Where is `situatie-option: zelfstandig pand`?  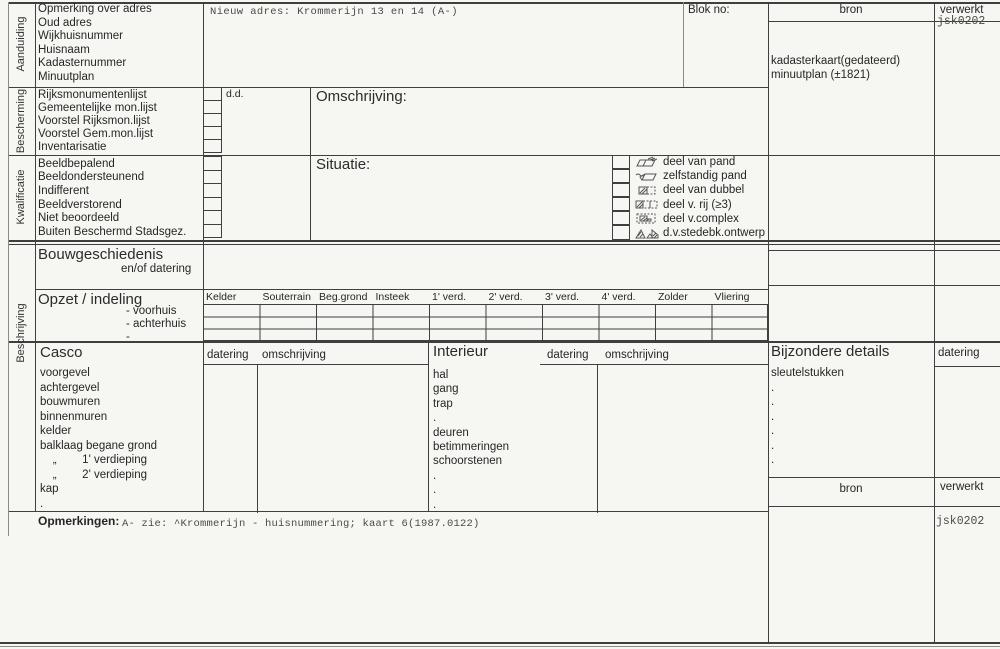
situatie-option: zelfstandig pand is located at coordinates (688, 175).